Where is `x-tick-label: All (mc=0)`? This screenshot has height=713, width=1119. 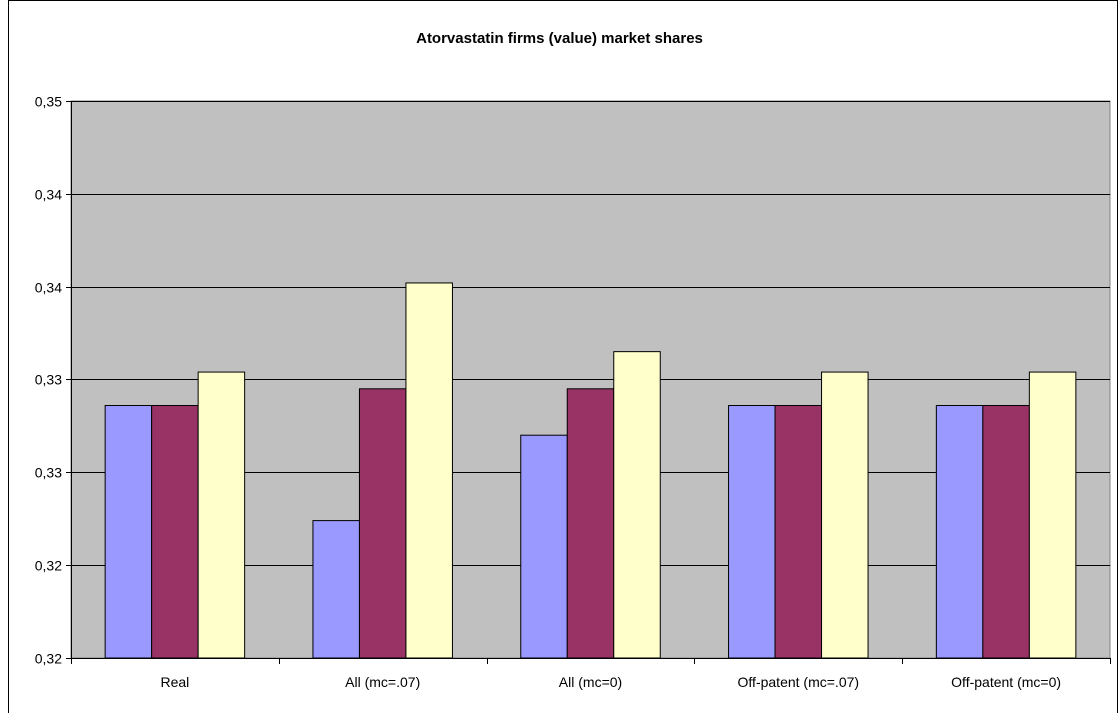 x-tick-label: All (mc=0) is located at coordinates (590, 682).